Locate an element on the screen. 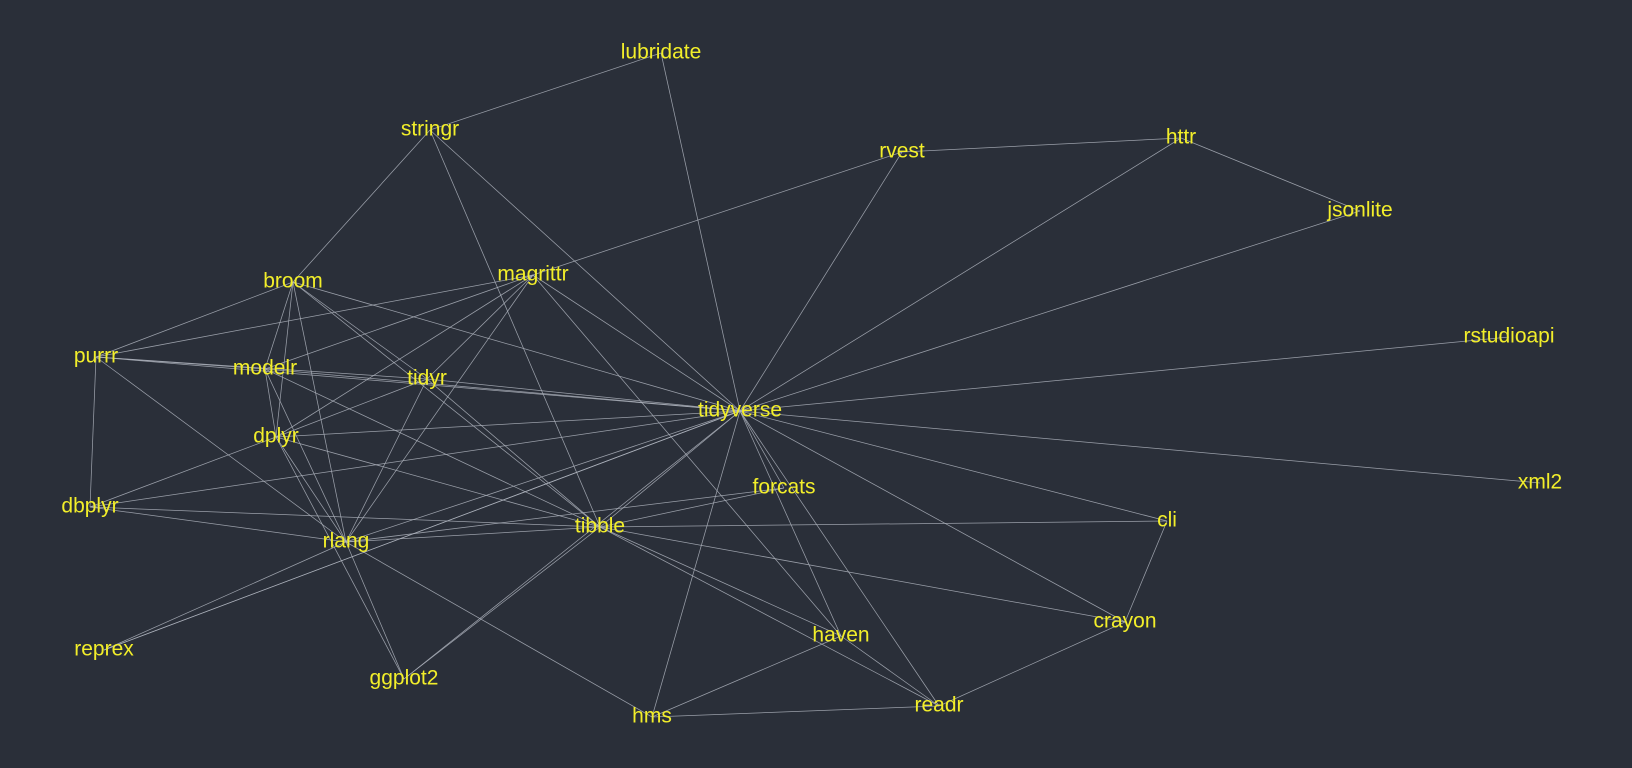 Image resolution: width=1632 pixels, height=768 pixels. edge-forcats-tibble is located at coordinates (692, 507).